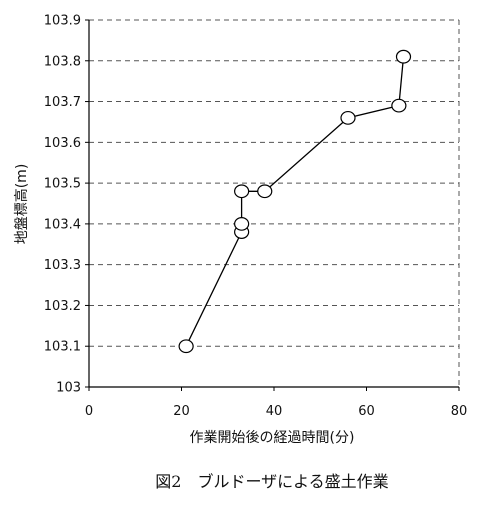 The height and width of the screenshot is (505, 479). What do you see at coordinates (62, 224) in the screenshot?
I see `y-tick-label-103.4: 103.4` at bounding box center [62, 224].